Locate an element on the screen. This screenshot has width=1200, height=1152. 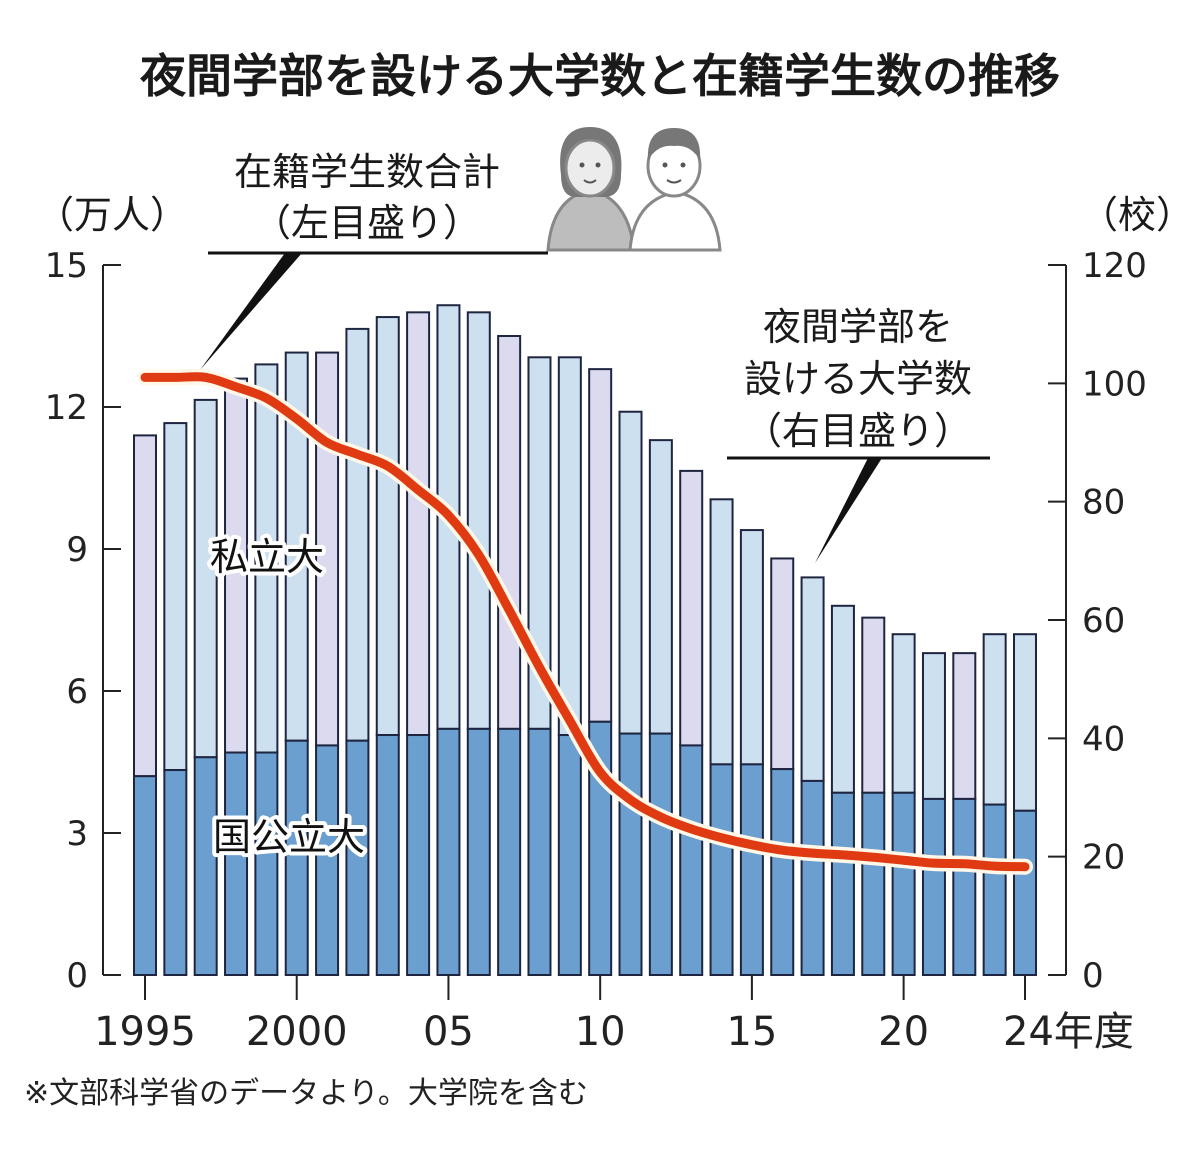
bar-public-1999 is located at coordinates (266, 863).